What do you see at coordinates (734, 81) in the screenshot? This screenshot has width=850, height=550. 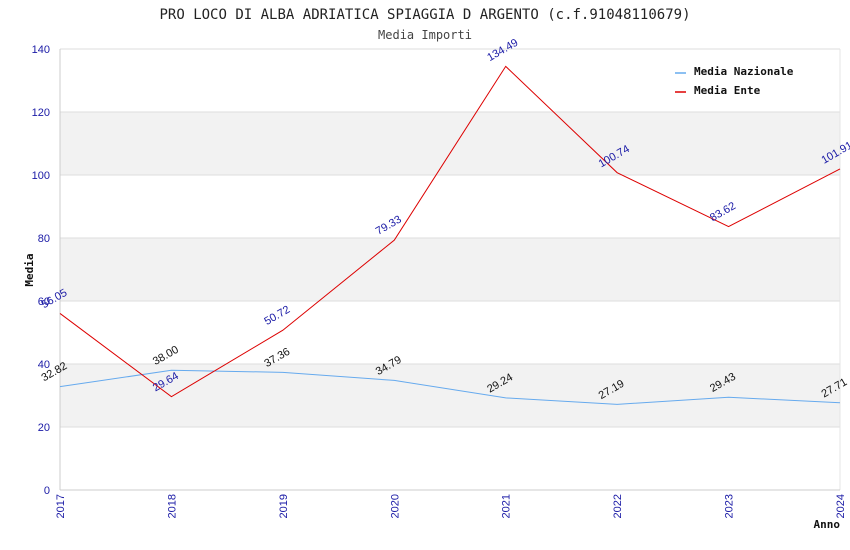 I see `legend: Media Nazionale Media Ente` at bounding box center [734, 81].